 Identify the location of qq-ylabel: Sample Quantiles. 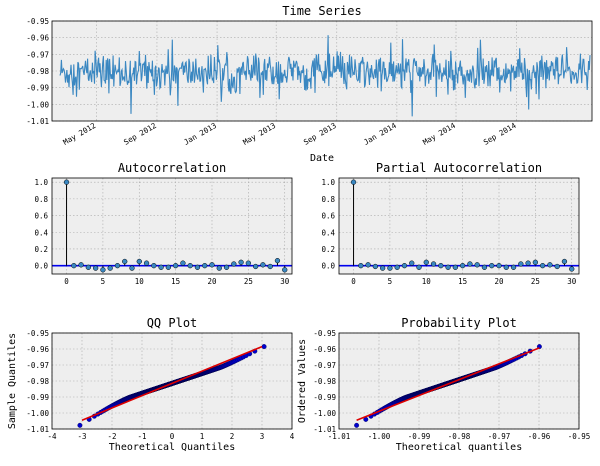
(12, 381).